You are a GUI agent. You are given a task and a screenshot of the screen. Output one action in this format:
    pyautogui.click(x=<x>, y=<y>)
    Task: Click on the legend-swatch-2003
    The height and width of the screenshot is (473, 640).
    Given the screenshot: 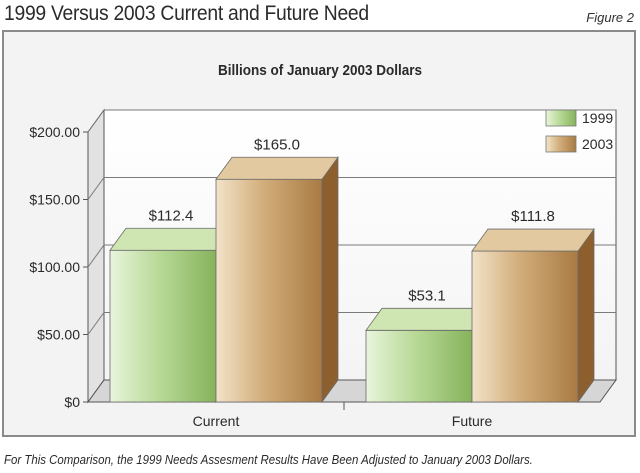 What is the action you would take?
    pyautogui.click(x=561, y=144)
    